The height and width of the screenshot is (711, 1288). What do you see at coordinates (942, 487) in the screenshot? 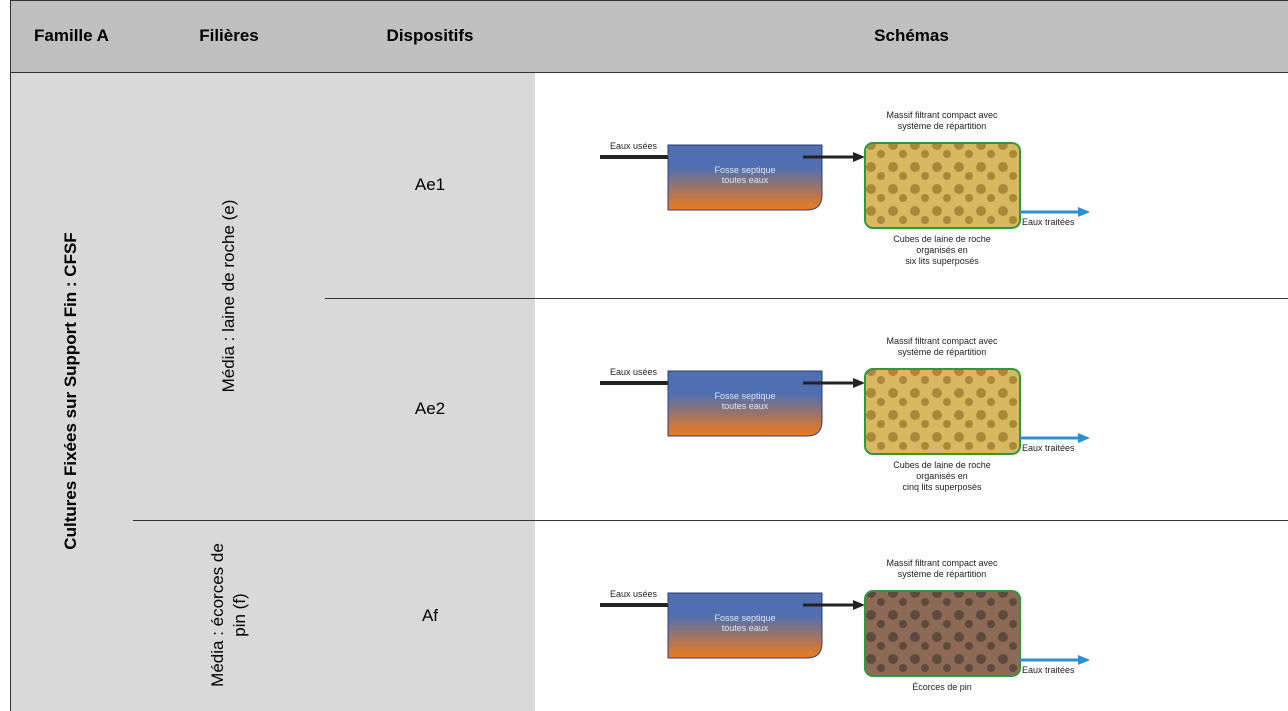
I see `filter-bottom-label: cinq lits superposés` at bounding box center [942, 487].